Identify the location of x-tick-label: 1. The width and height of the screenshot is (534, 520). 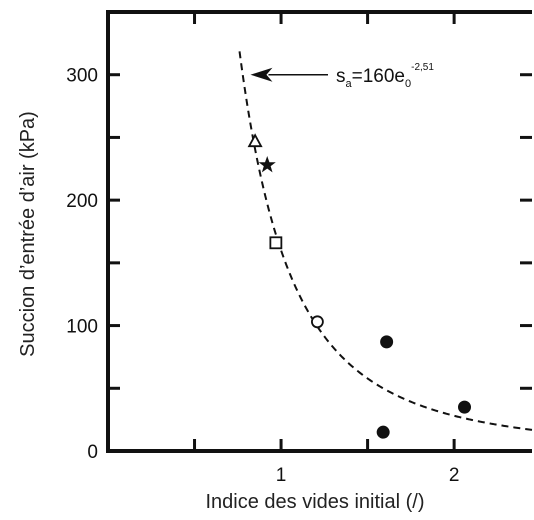
(281, 475).